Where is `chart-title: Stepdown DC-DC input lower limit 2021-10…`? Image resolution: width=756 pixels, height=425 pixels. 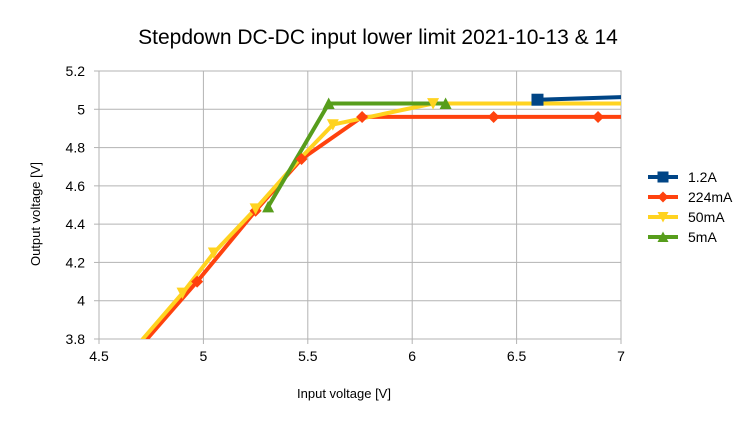 chart-title: Stepdown DC-DC input lower limit 2021-10… is located at coordinates (378, 37).